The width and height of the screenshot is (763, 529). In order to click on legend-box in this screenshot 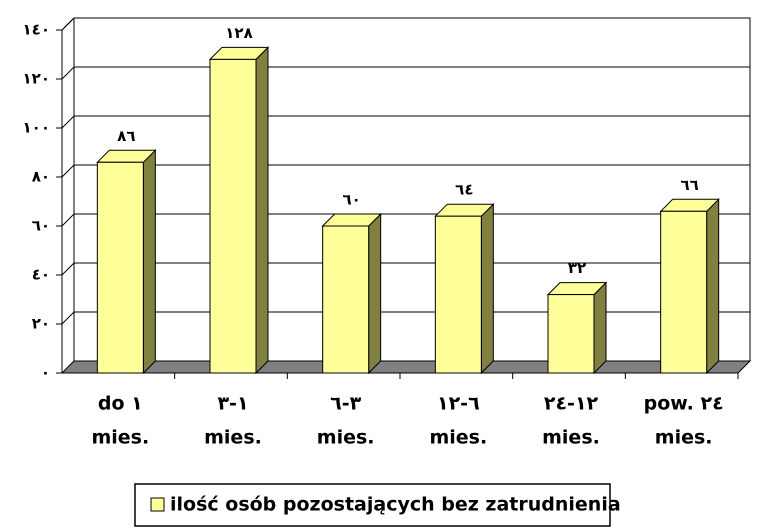, I will do `click(372, 505)`.